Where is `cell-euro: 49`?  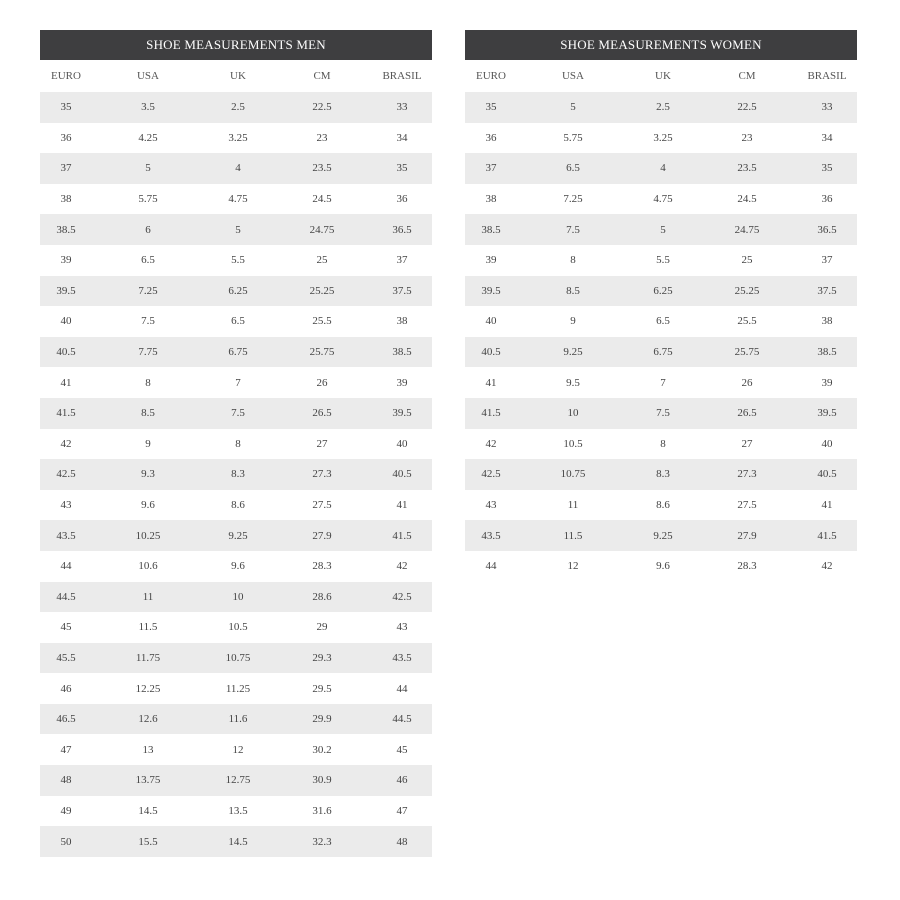 cell-euro: 49 is located at coordinates (66, 810).